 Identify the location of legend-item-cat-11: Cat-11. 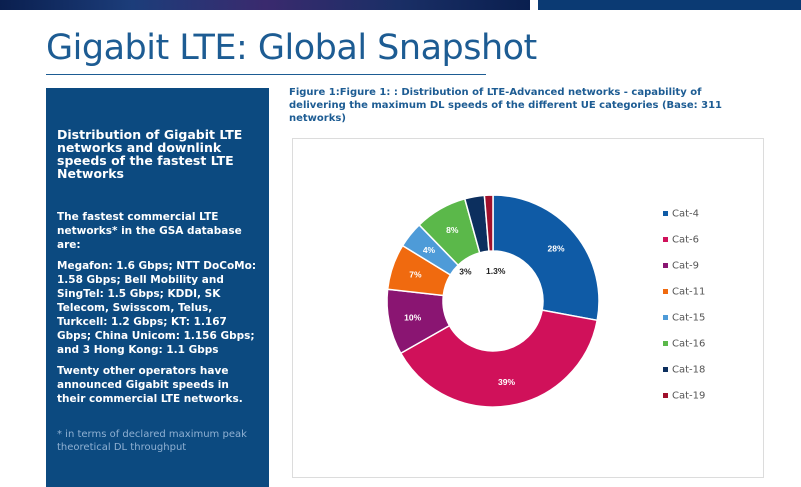
(684, 292).